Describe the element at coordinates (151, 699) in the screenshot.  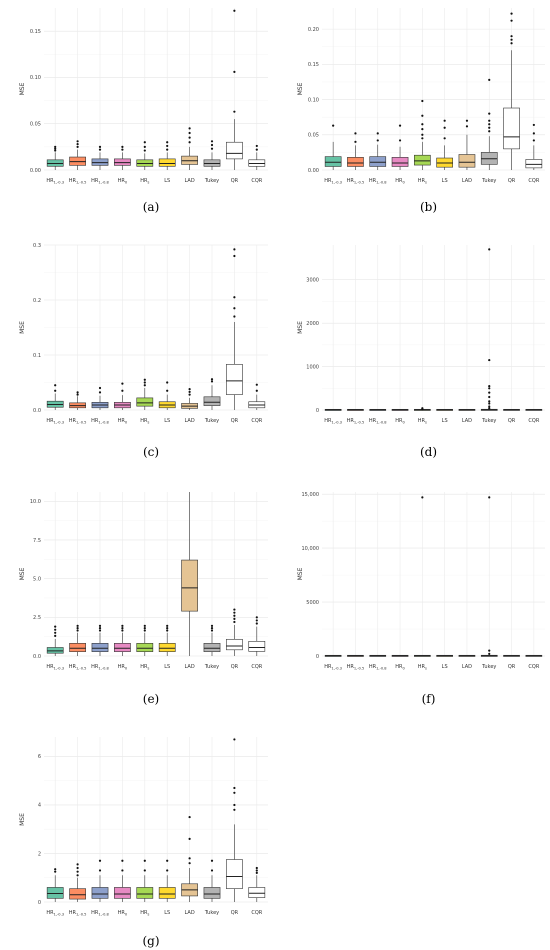
I see `panel-label: (e)` at that location.